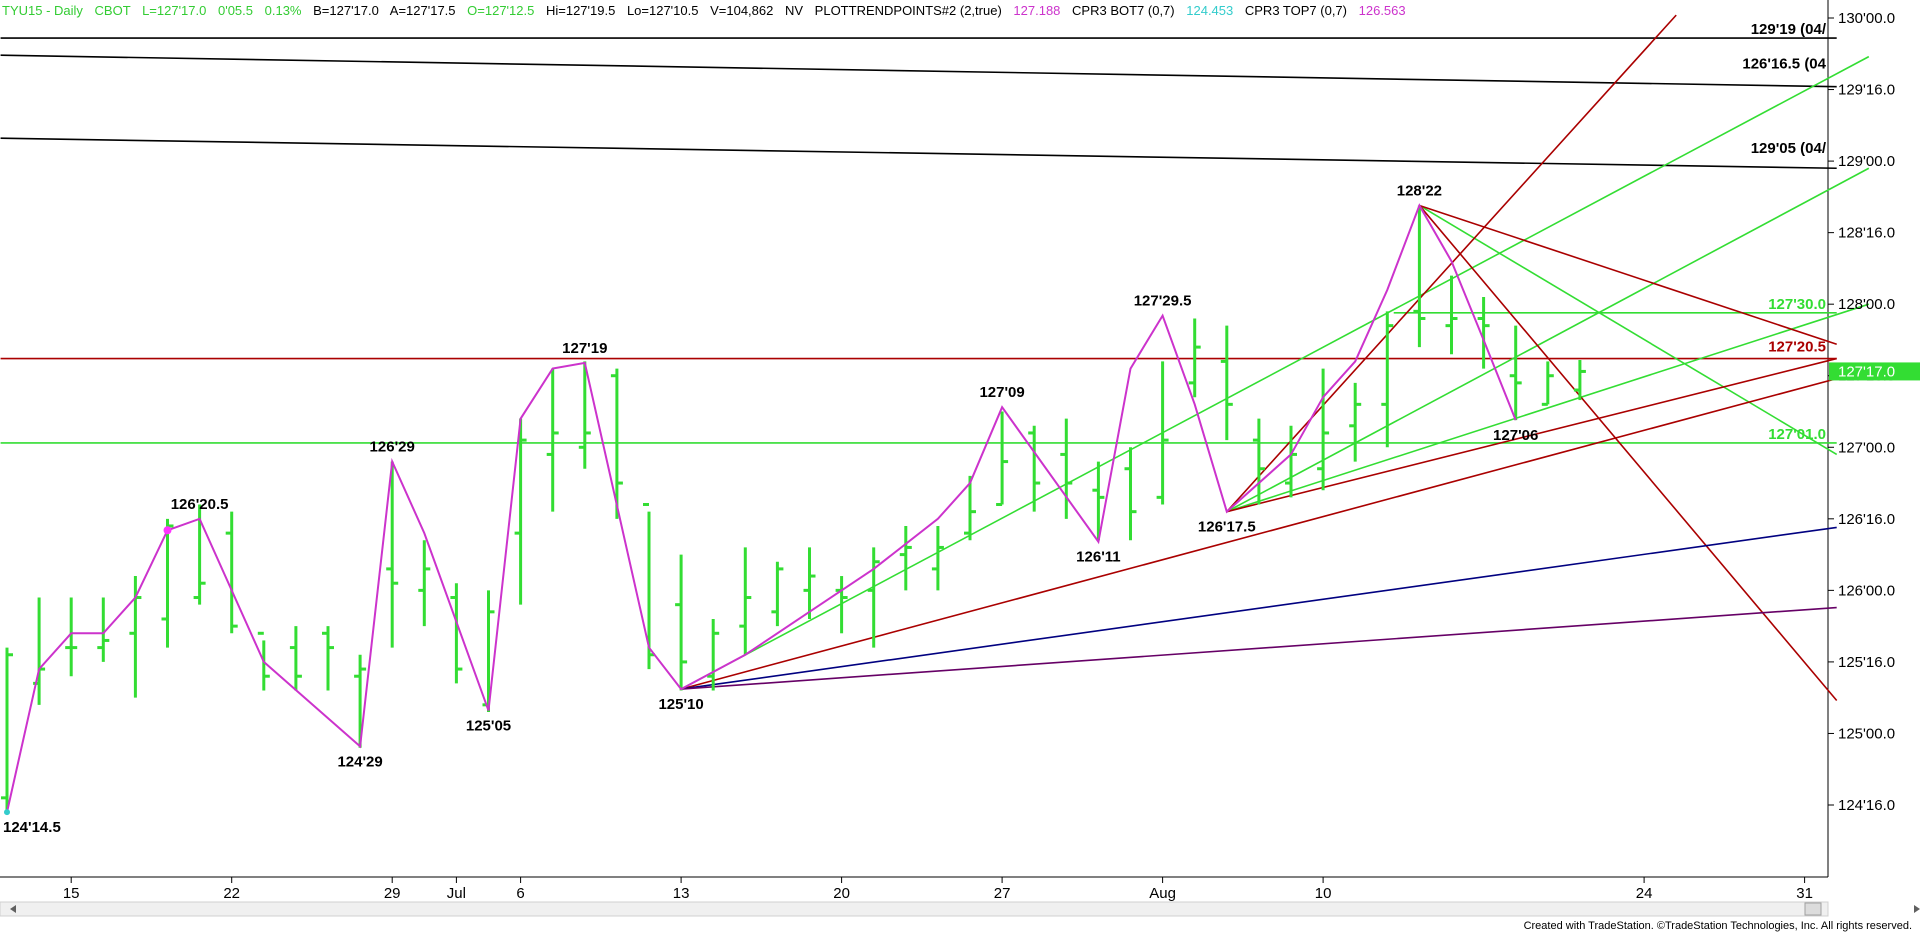 This screenshot has height=934, width=1920. I want to click on price-tick-label: 129'16.0, so click(1866, 90).